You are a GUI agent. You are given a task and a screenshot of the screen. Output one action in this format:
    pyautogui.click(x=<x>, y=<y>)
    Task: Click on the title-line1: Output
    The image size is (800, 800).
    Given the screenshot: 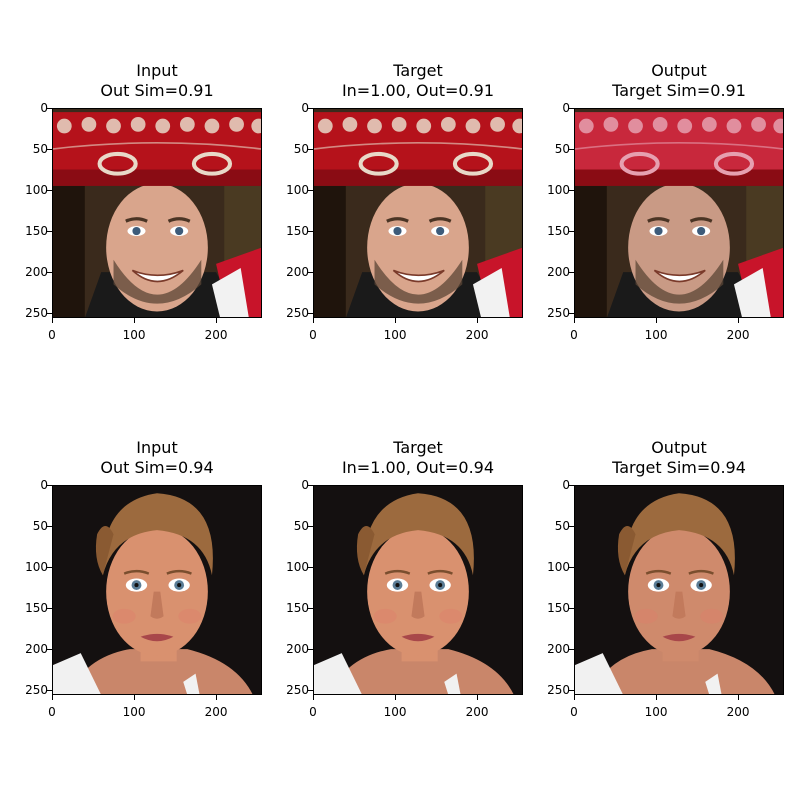 What is the action you would take?
    pyautogui.click(x=679, y=447)
    